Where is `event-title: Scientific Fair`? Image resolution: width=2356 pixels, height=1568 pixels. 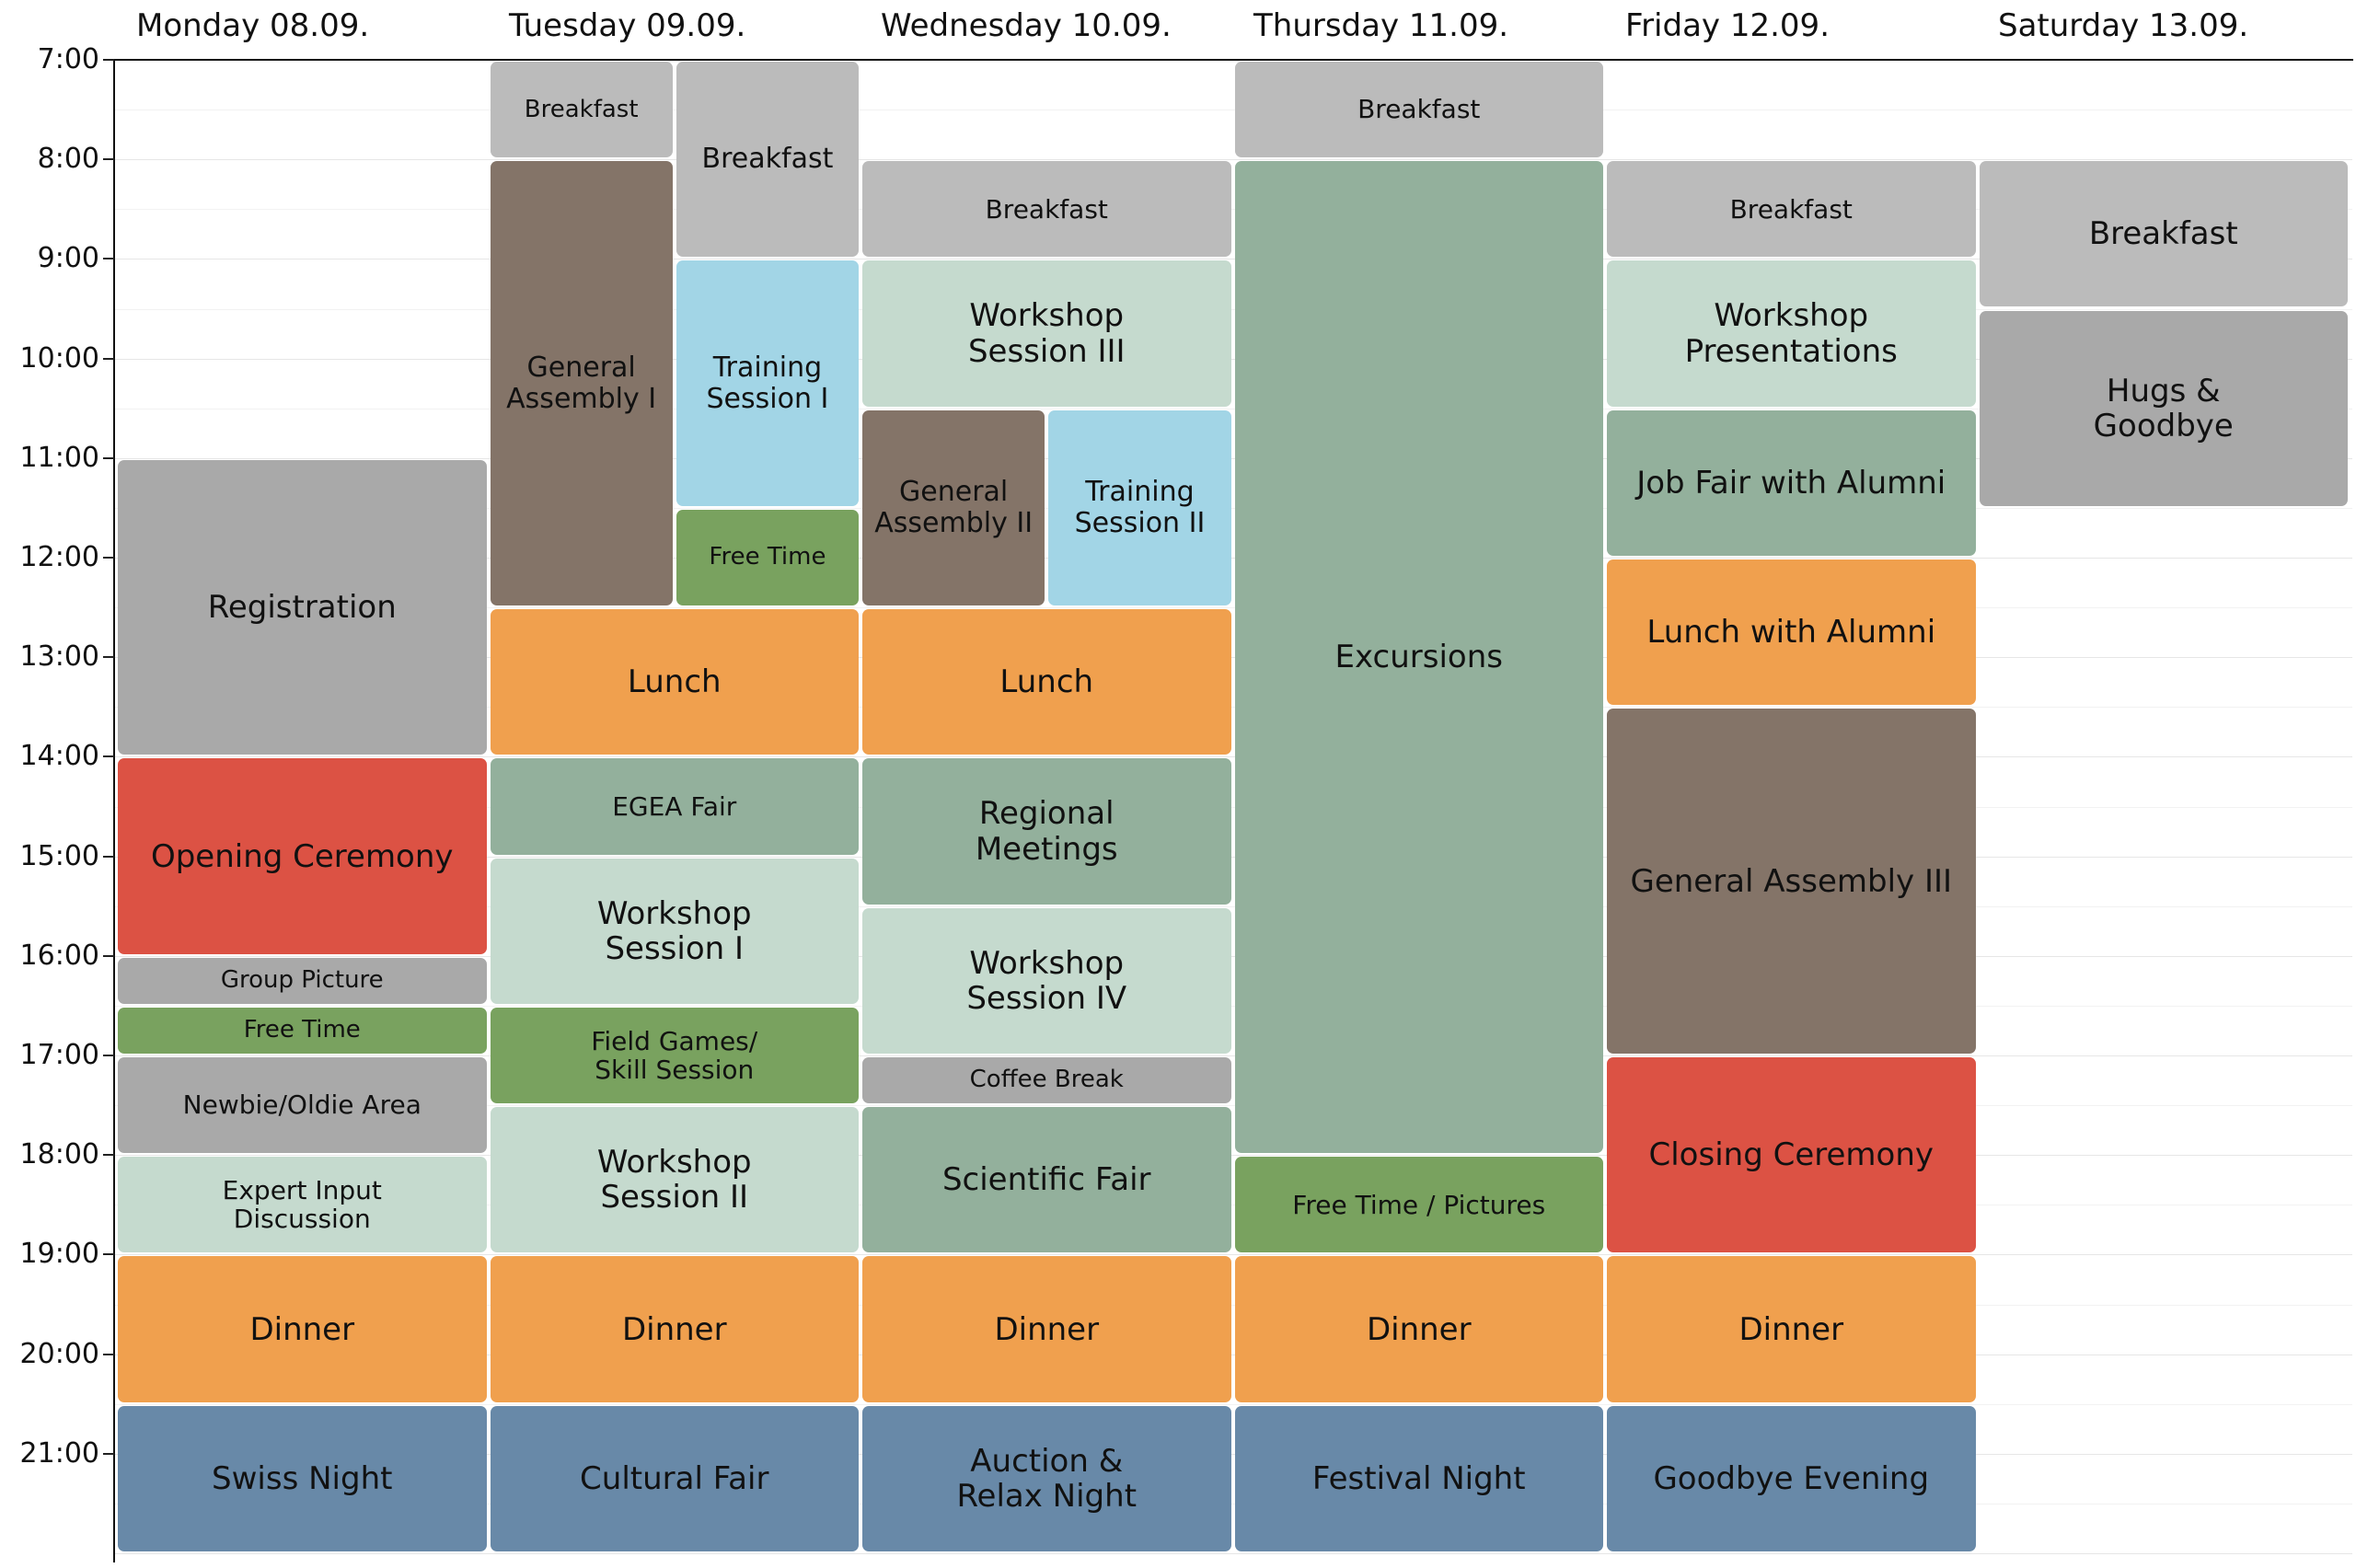 event-title: Scientific Fair is located at coordinates (1046, 1180).